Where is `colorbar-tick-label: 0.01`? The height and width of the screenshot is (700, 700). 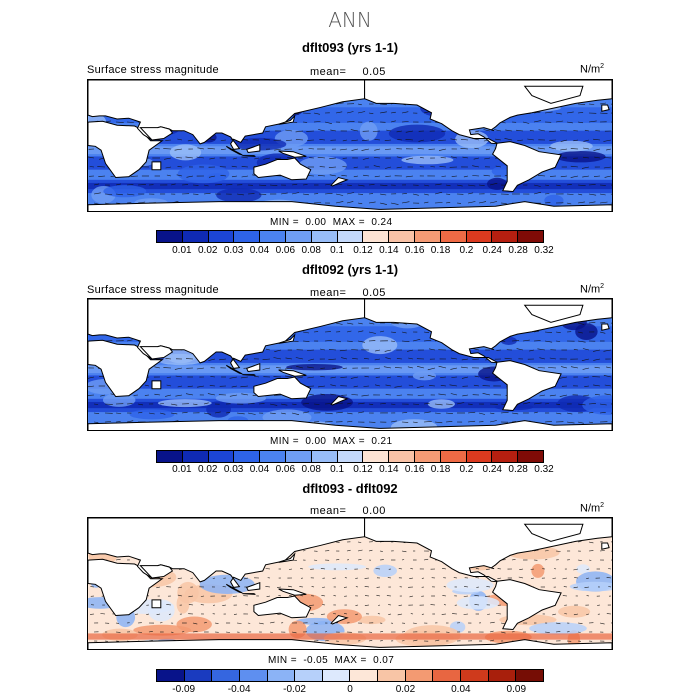
colorbar-tick-label: 0.01 is located at coordinates (182, 250).